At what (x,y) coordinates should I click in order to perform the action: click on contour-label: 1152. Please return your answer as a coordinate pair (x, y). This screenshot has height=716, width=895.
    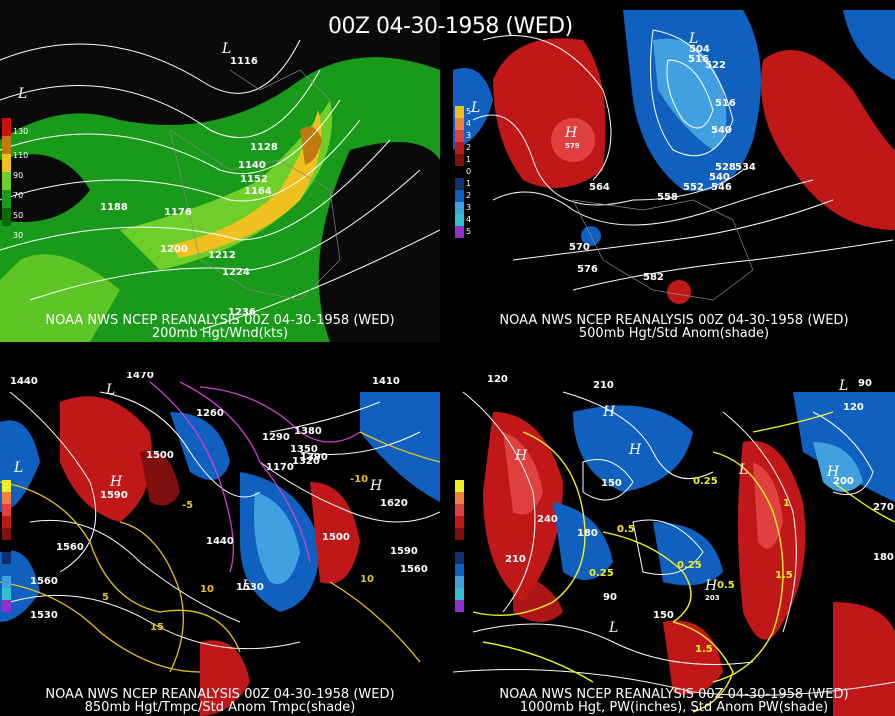
    Looking at the image, I should click on (254, 179).